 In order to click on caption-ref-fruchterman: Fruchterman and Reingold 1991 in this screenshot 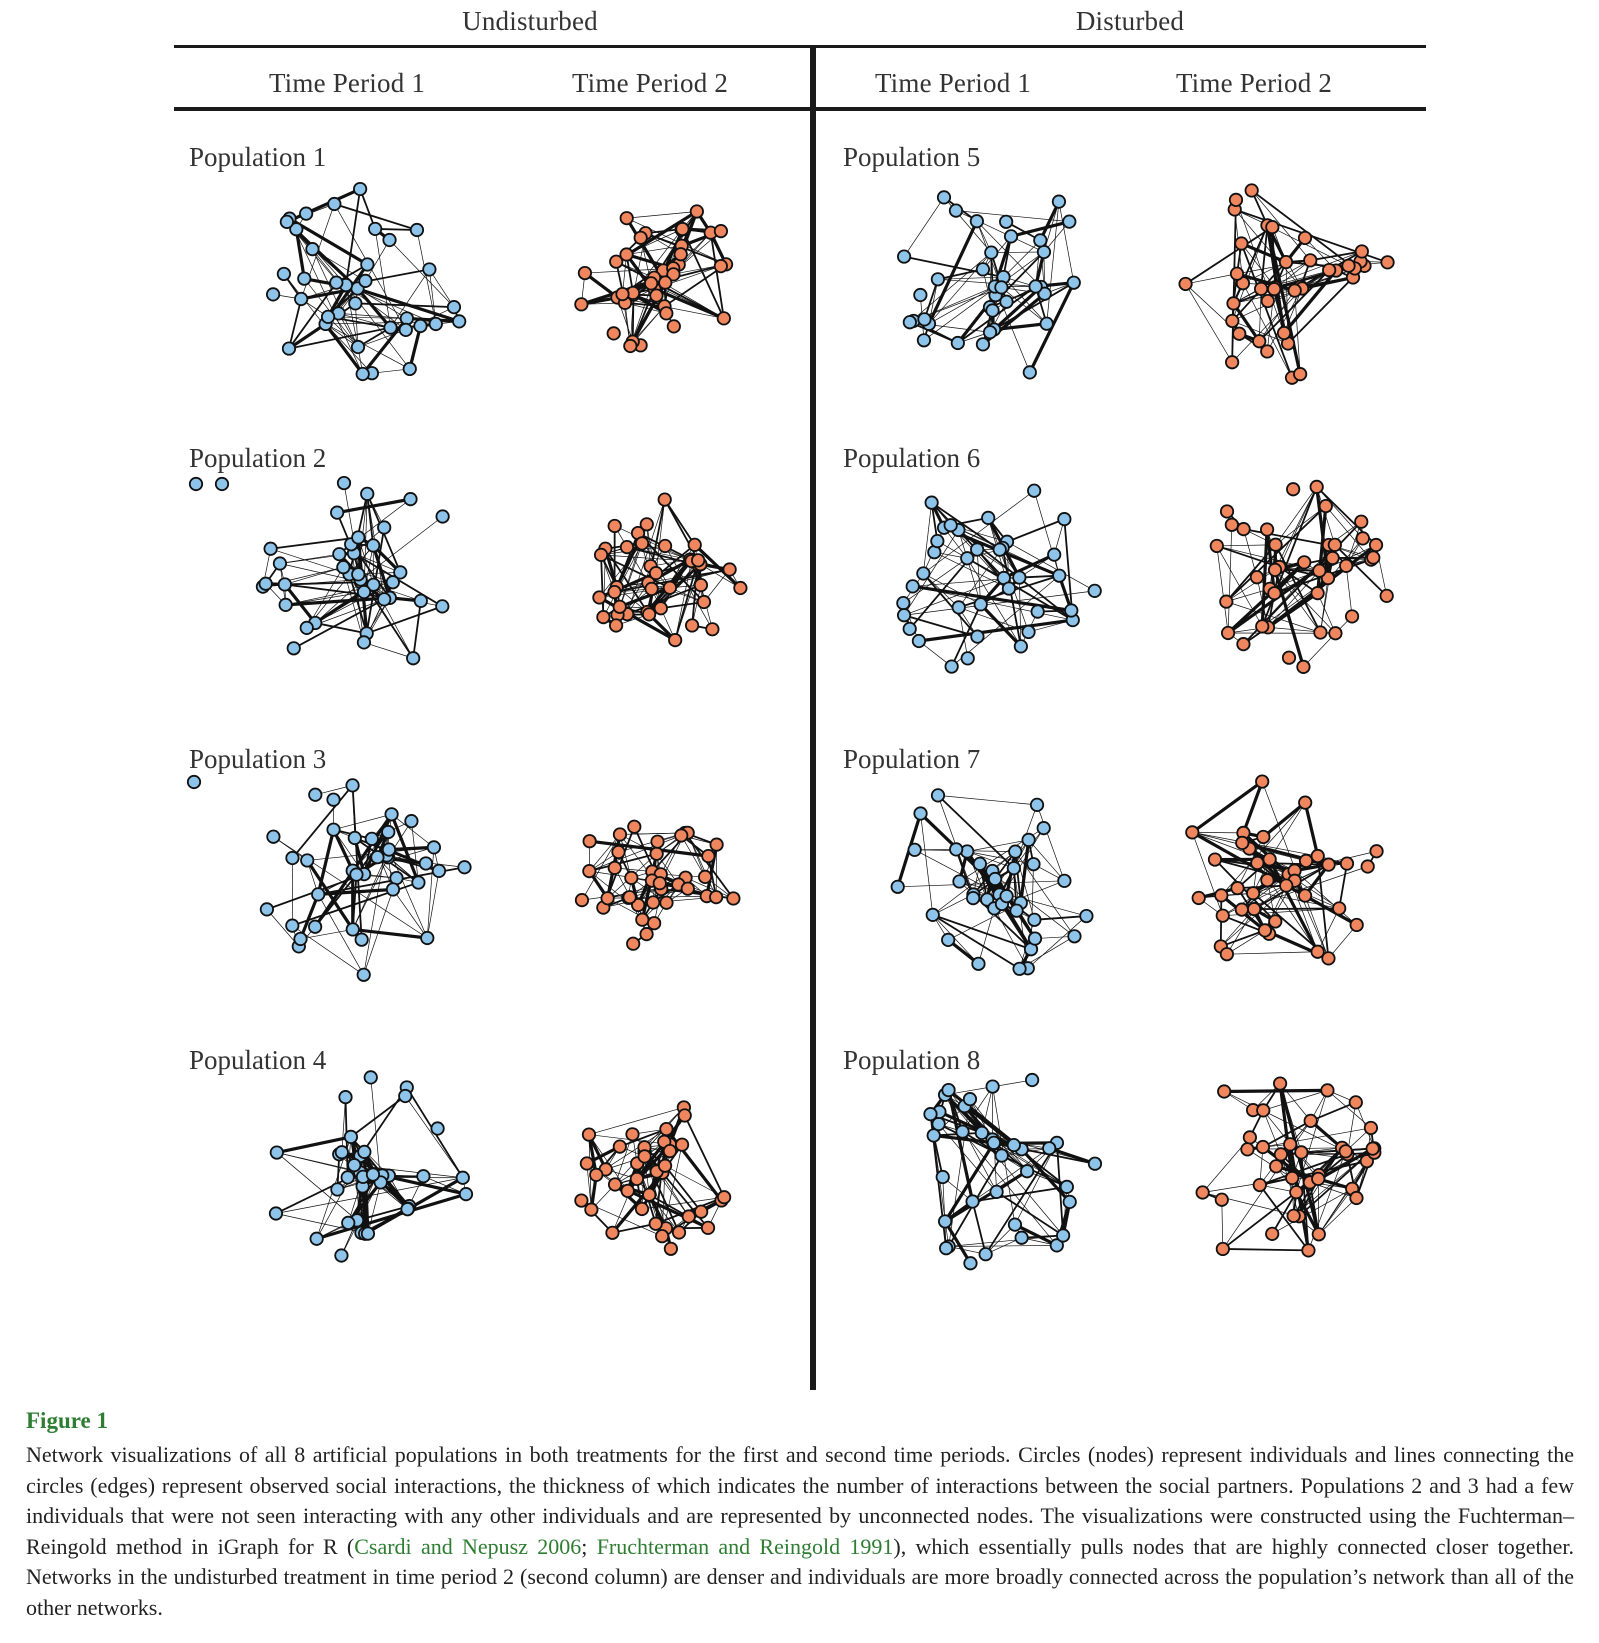, I will do `click(745, 1546)`.